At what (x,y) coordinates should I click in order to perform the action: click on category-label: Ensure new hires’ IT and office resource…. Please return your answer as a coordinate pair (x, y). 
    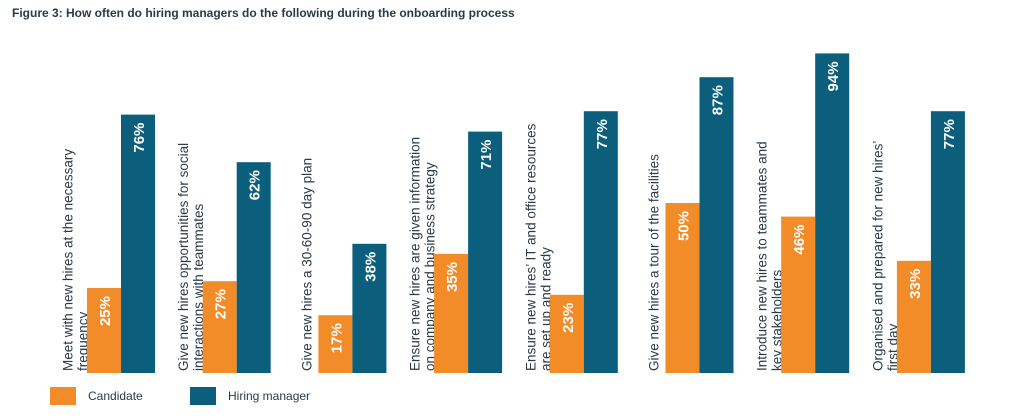
    Looking at the image, I should click on (530, 247).